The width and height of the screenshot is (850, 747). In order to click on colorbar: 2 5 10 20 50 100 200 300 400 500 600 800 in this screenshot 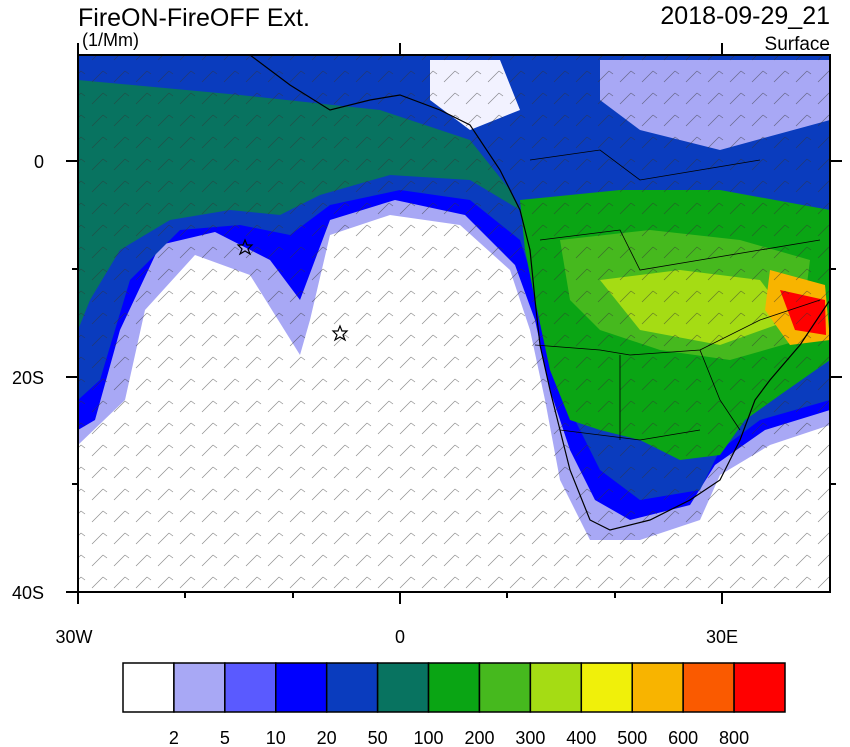, I will do `click(454, 704)`.